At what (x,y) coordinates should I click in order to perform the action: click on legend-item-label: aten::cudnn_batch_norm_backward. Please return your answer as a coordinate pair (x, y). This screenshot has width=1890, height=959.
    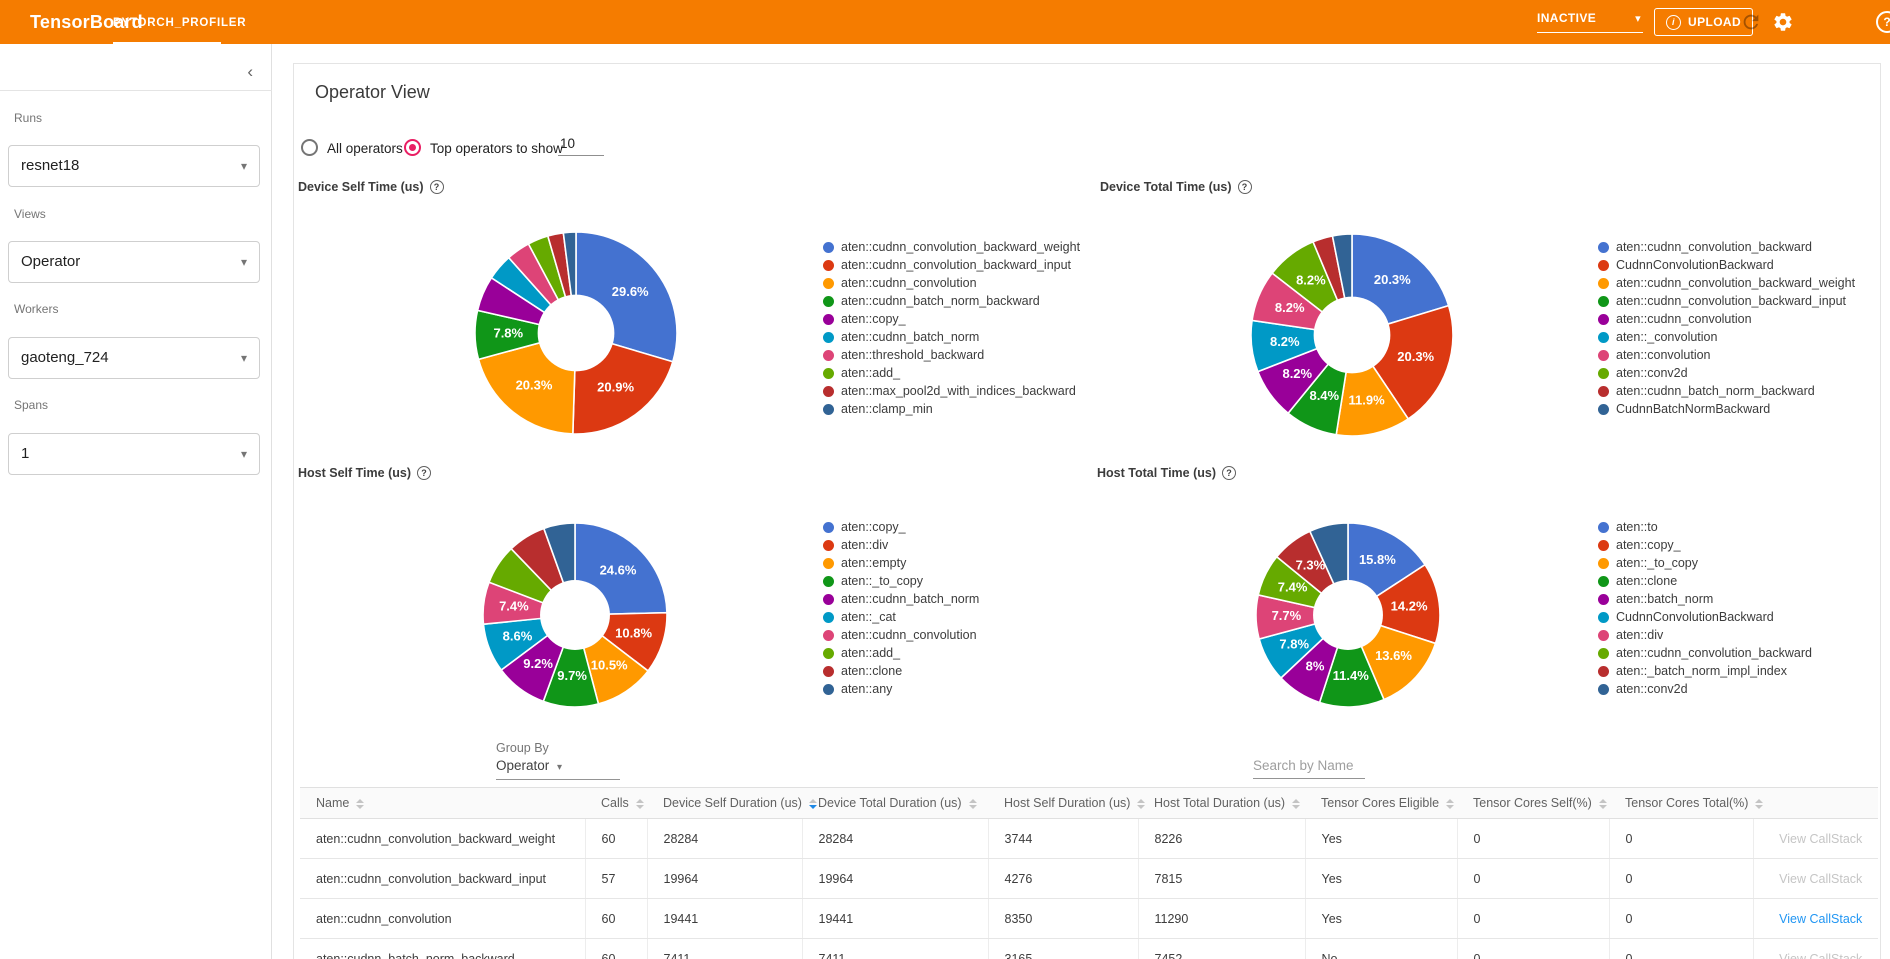
    Looking at the image, I should click on (1715, 391).